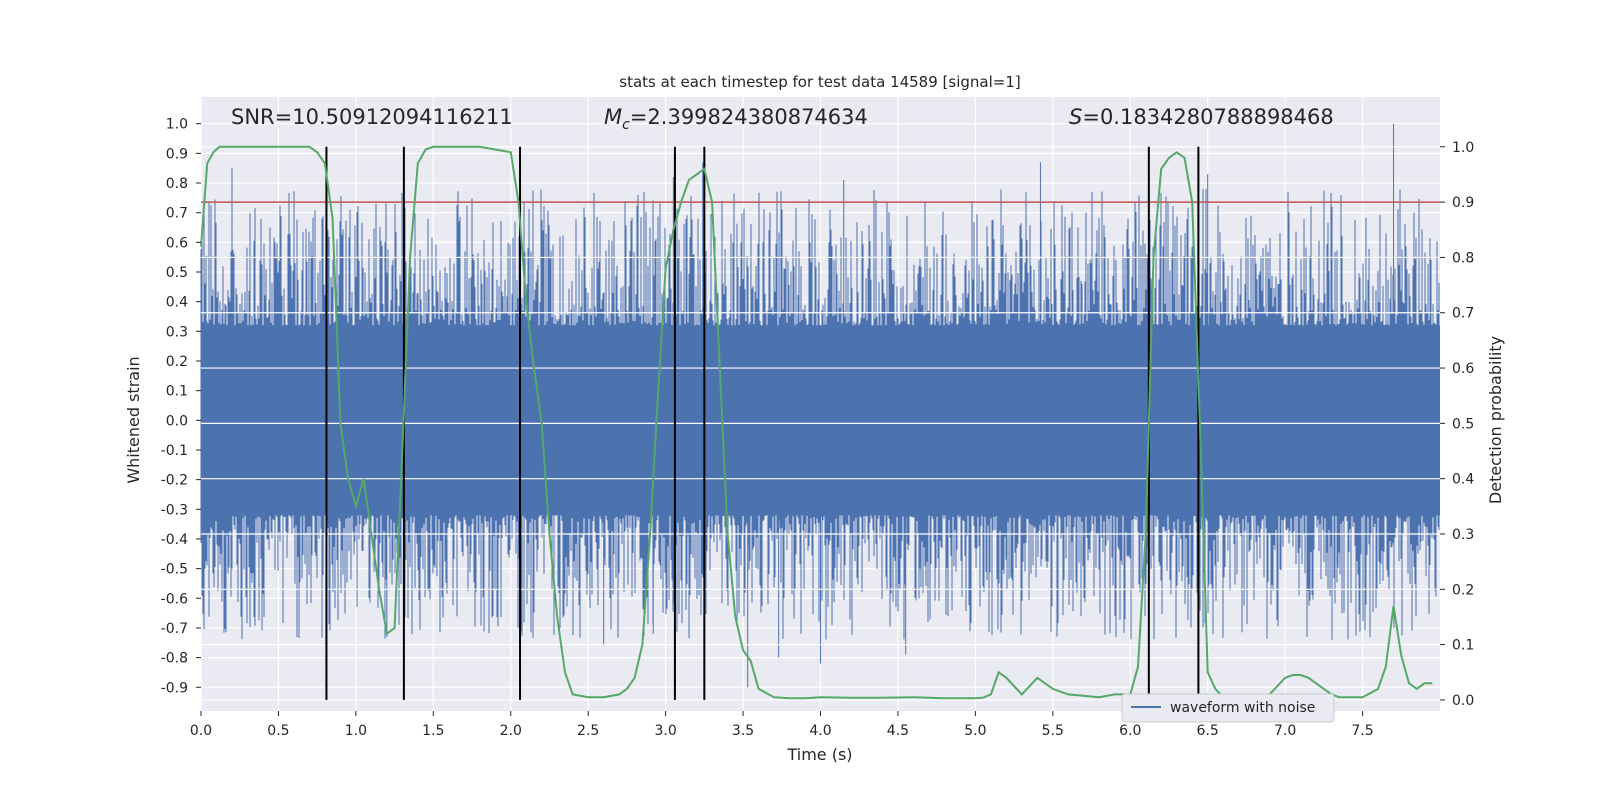 The image size is (1600, 800). Describe the element at coordinates (1242, 708) in the screenshot. I see `legend-label: waveform with noise` at that location.